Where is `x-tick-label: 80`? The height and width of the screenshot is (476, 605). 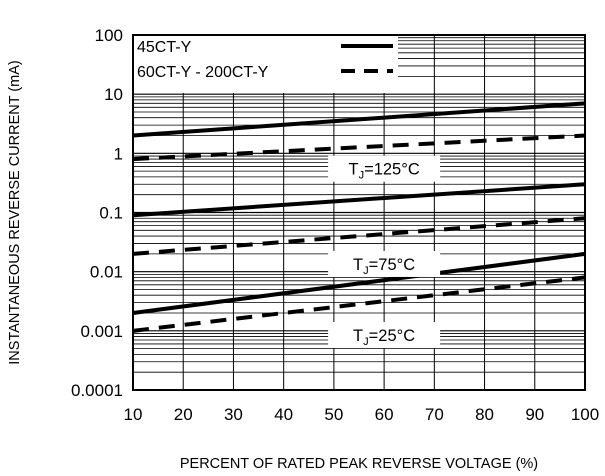
x-tick-label: 80 is located at coordinates (484, 414).